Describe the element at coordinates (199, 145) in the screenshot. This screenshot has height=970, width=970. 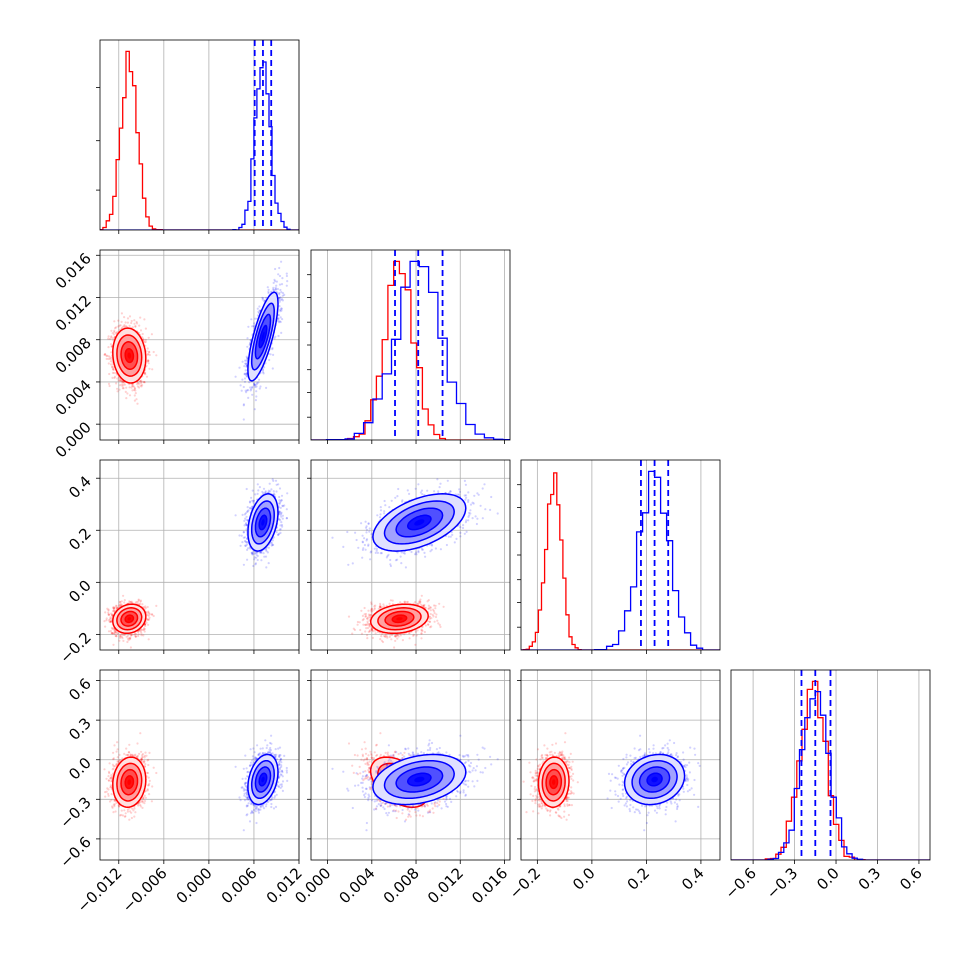
I see `histogram-blue` at that location.